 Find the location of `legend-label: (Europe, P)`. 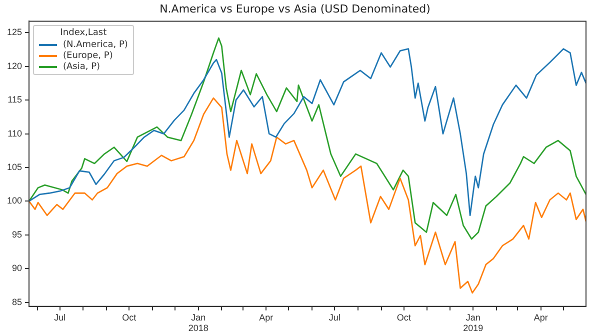

legend-label: (Europe, P) is located at coordinates (88, 55).